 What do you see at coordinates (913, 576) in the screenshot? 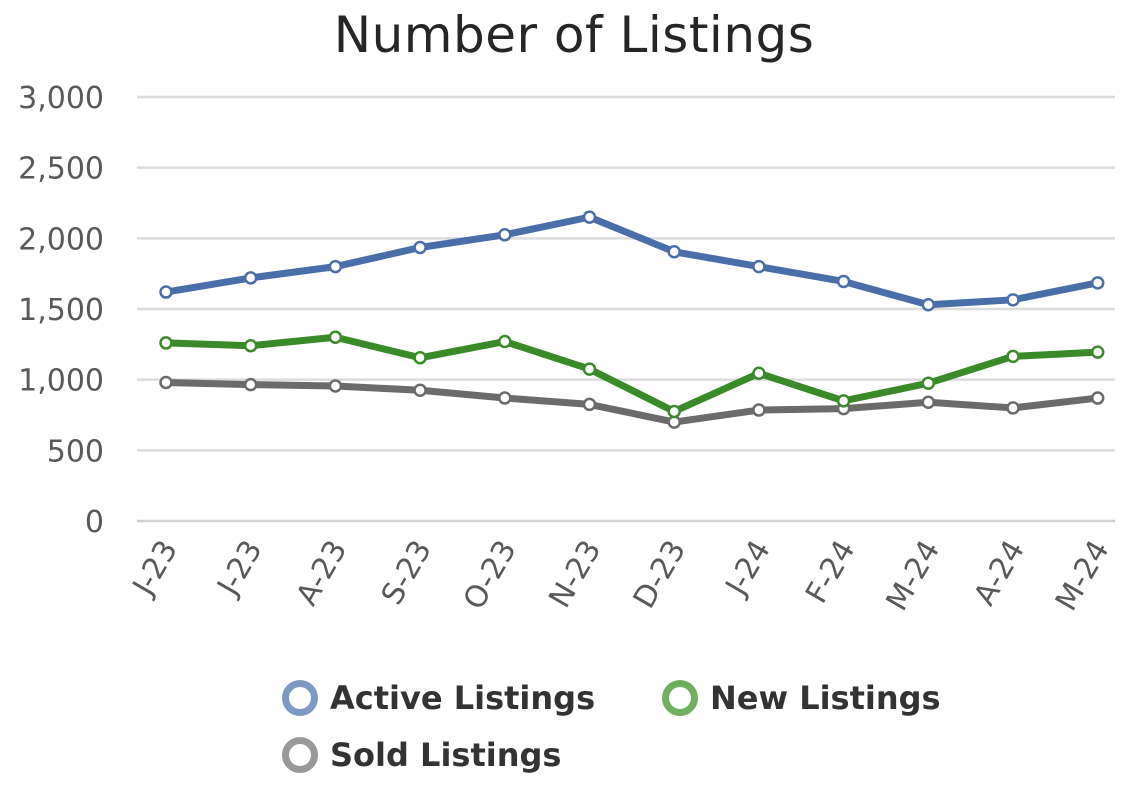
I see `x-tick-label-9: M-24` at bounding box center [913, 576].